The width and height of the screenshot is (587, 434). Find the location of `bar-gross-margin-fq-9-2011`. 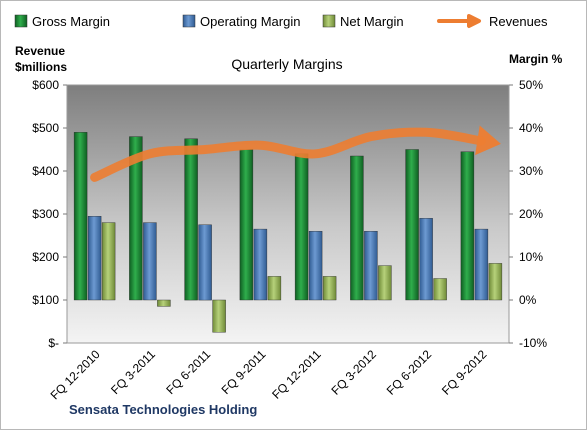

bar-gross-margin-fq-9-2011 is located at coordinates (246, 225).